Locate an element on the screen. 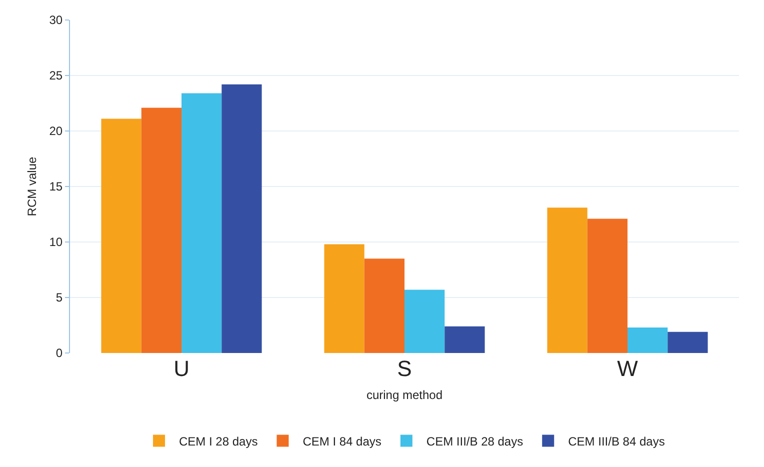 Image resolution: width=764 pixels, height=467 pixels. x-tick-label: U is located at coordinates (182, 368).